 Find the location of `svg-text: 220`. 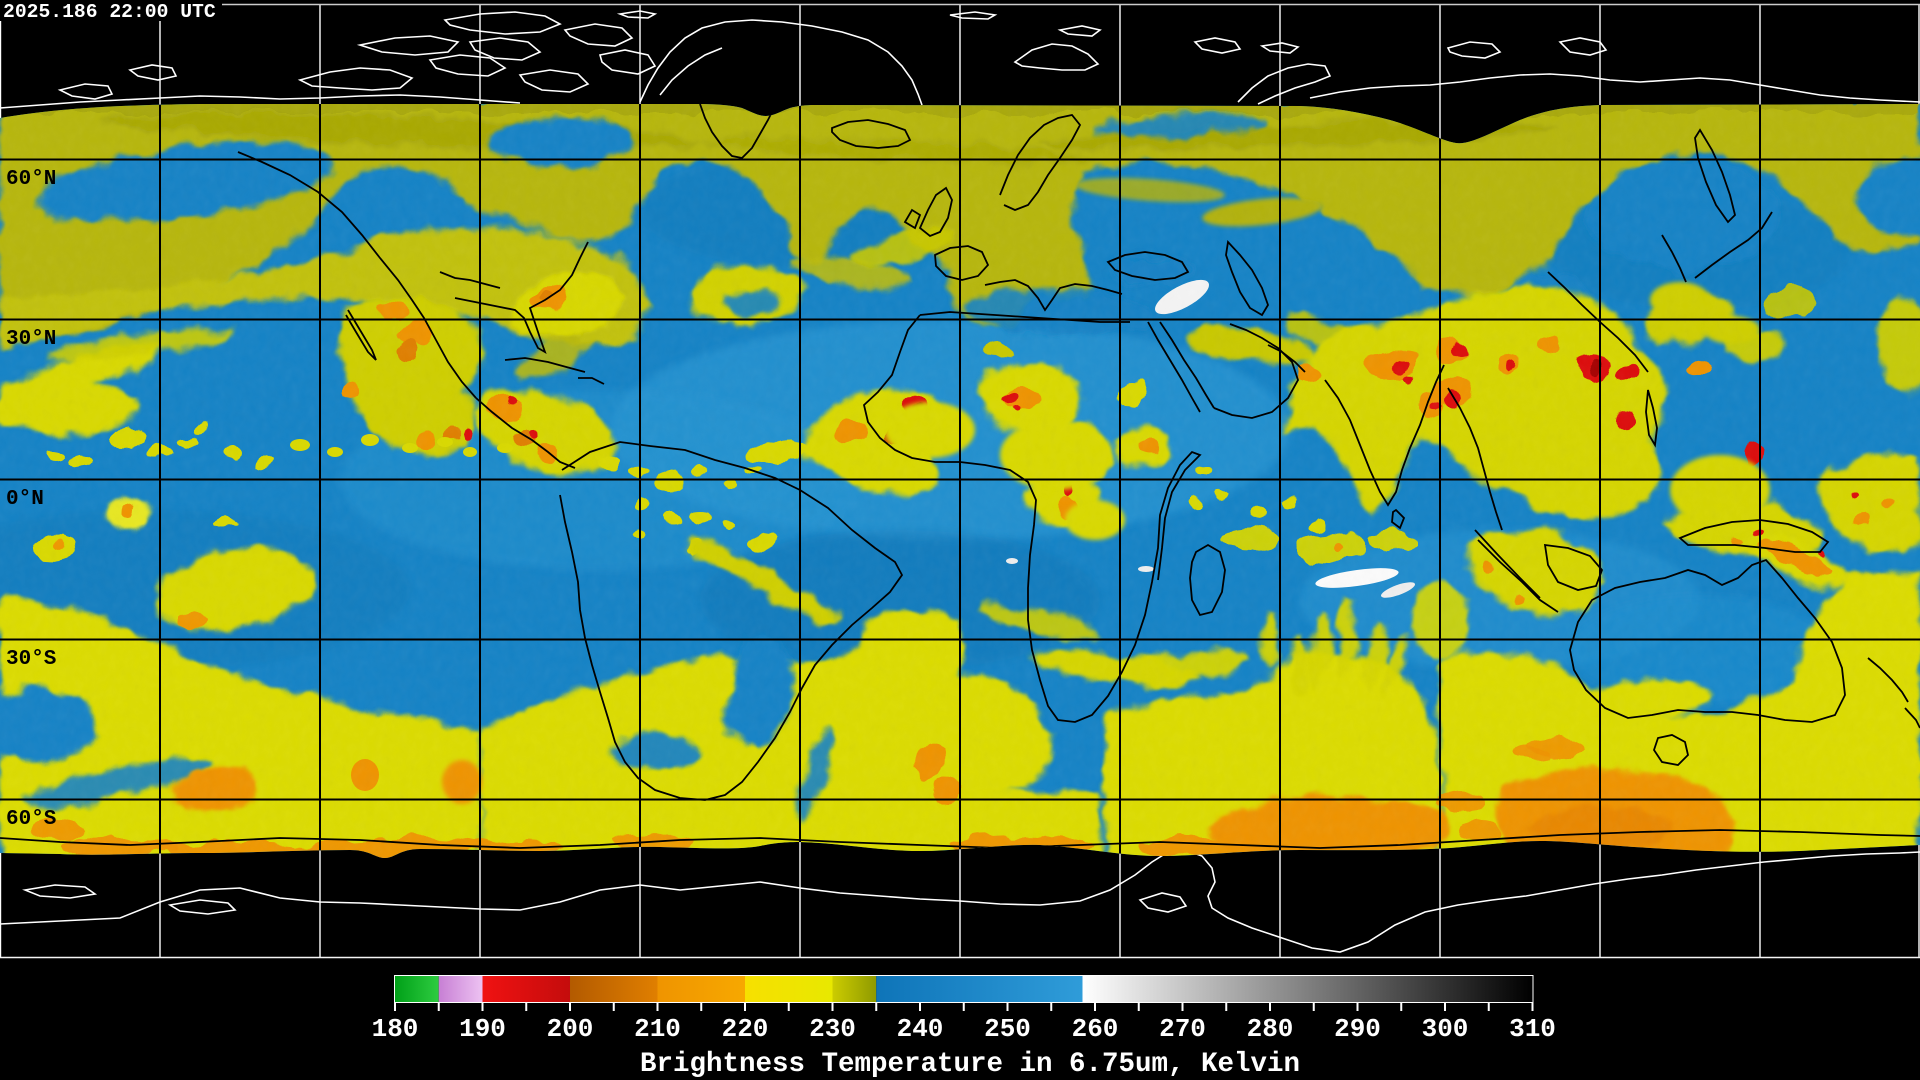

svg-text: 220 is located at coordinates (745, 1029).